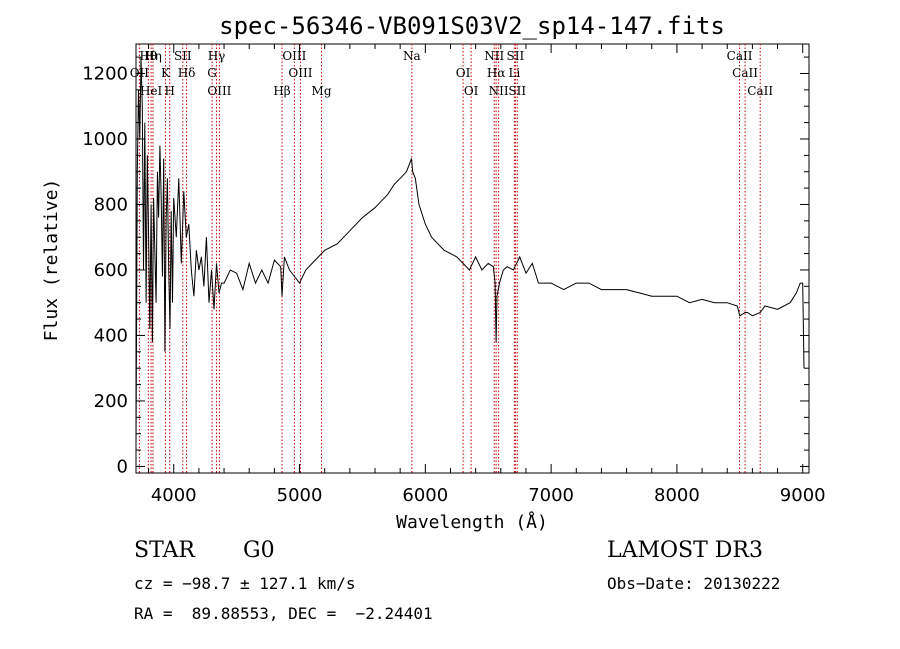 This screenshot has width=900, height=649. Describe the element at coordinates (148, 56) in the screenshot. I see `line-label-0: Hθ` at that location.